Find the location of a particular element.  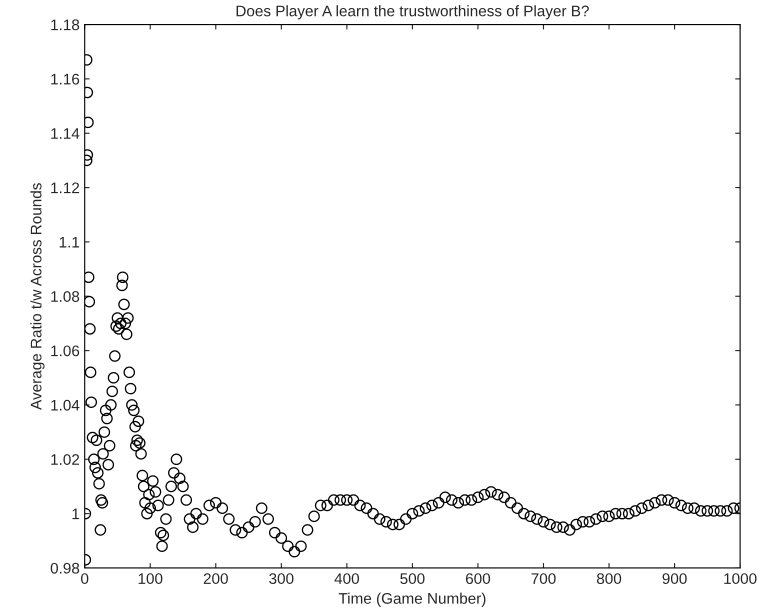

y-tick-label: 1.18 is located at coordinates (65, 24).